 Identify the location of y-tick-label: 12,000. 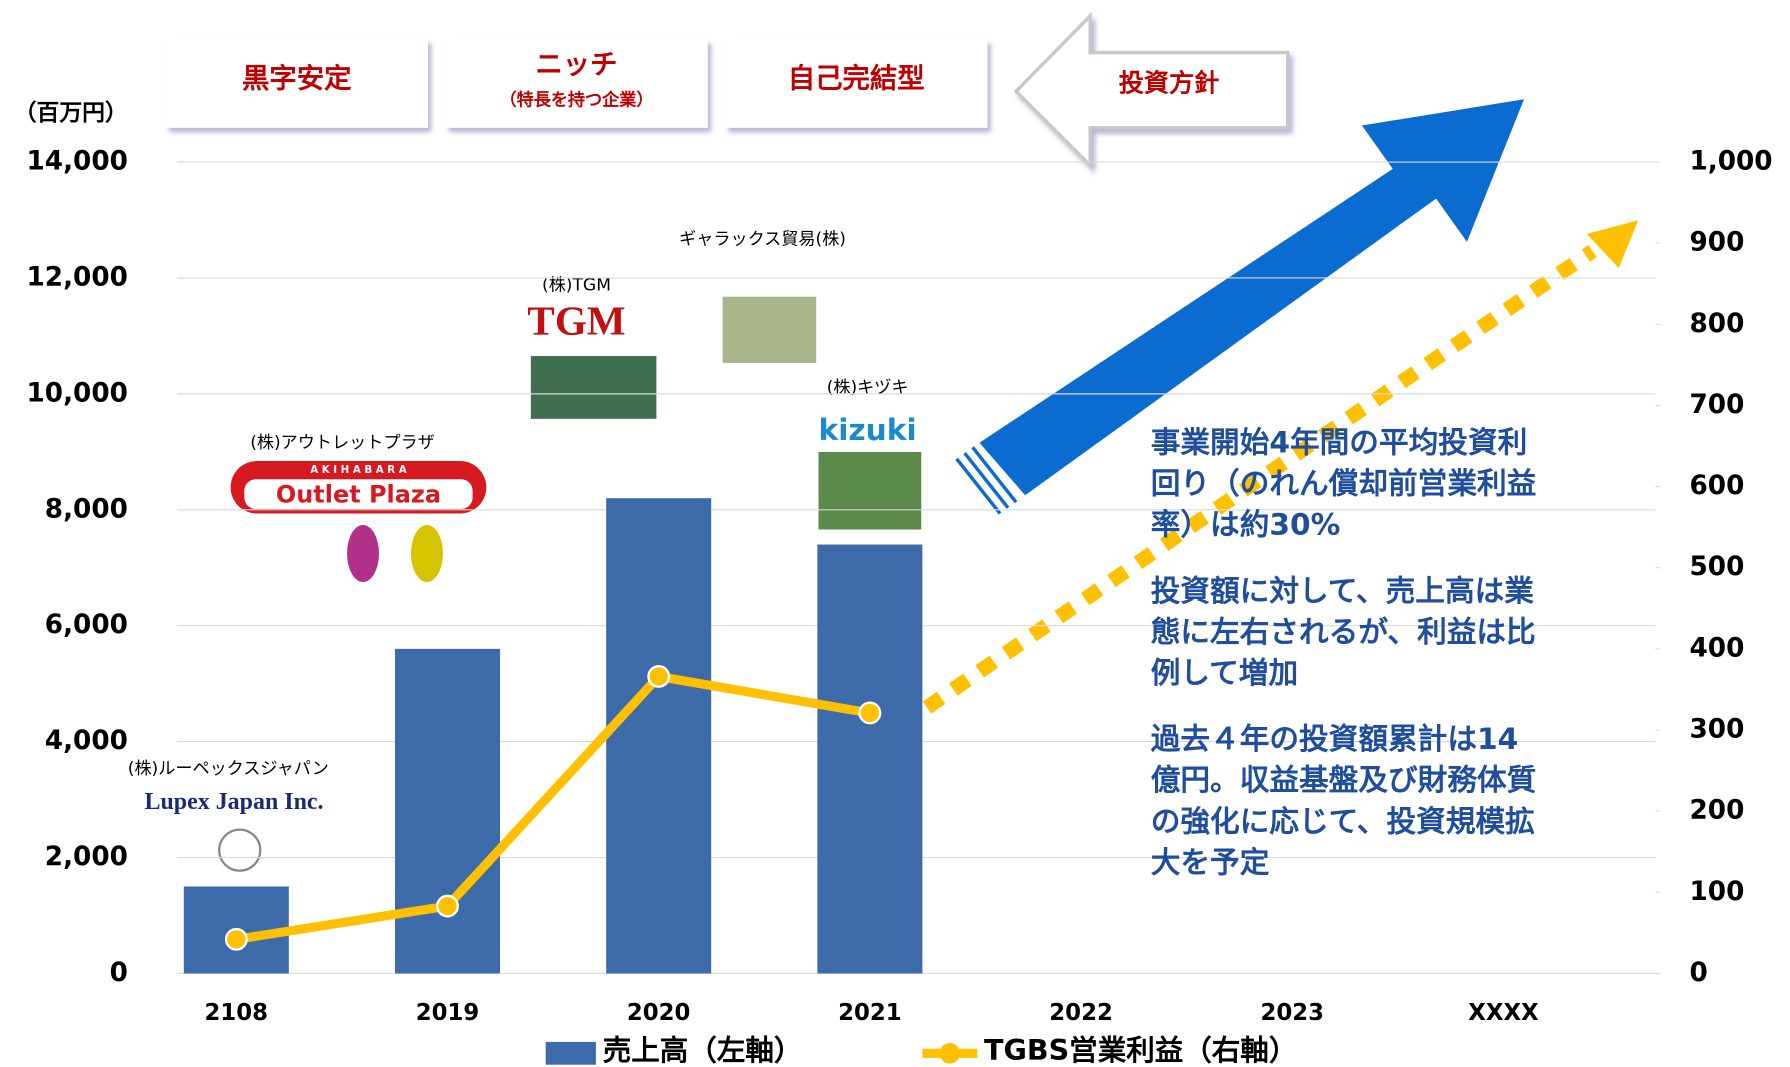
(77, 277).